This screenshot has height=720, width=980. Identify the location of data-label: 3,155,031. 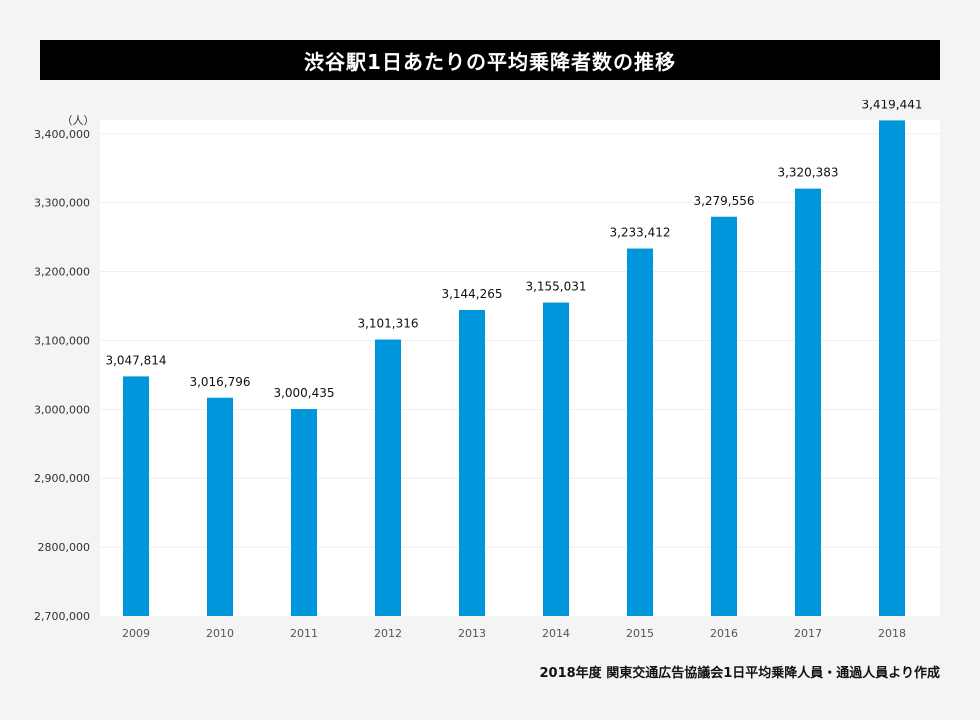
(555, 287).